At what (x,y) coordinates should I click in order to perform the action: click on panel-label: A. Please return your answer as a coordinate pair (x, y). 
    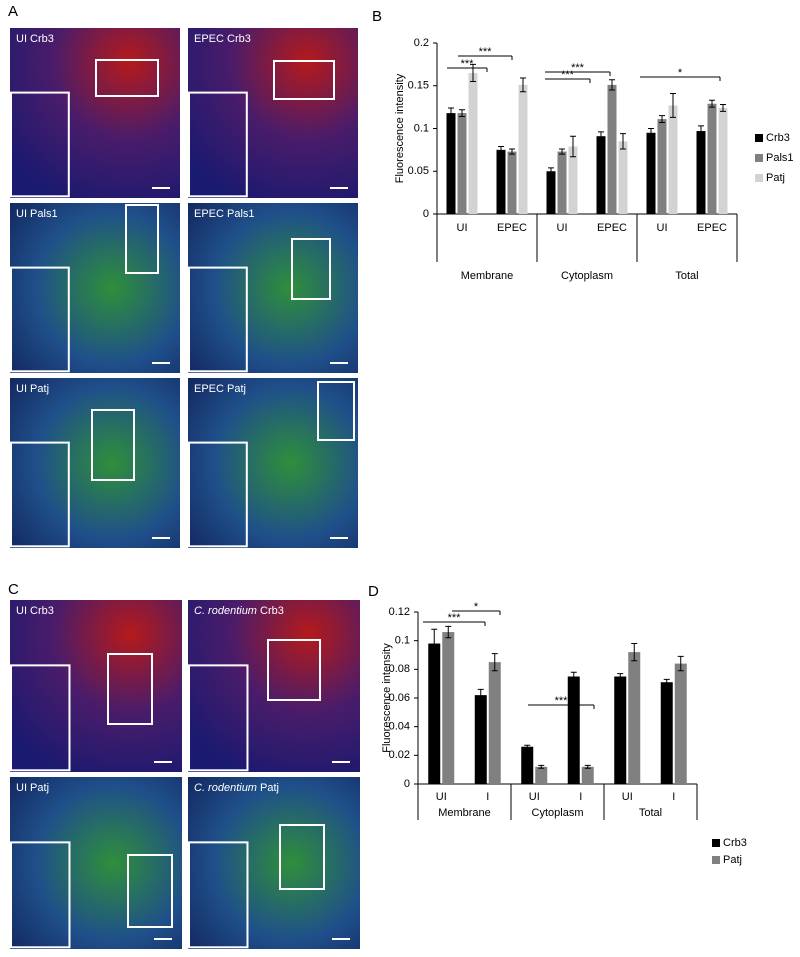
    Looking at the image, I should click on (13, 11).